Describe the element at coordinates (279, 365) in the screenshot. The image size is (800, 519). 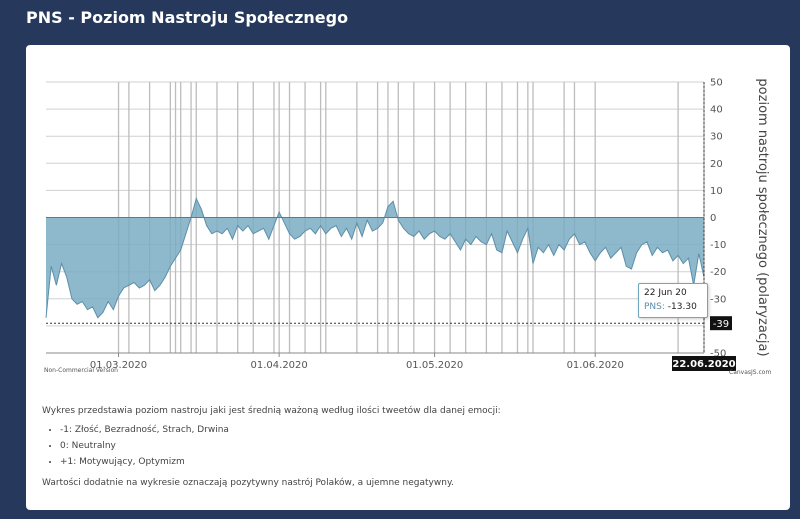
I see `x-tick-label: 01.04.2020` at that location.